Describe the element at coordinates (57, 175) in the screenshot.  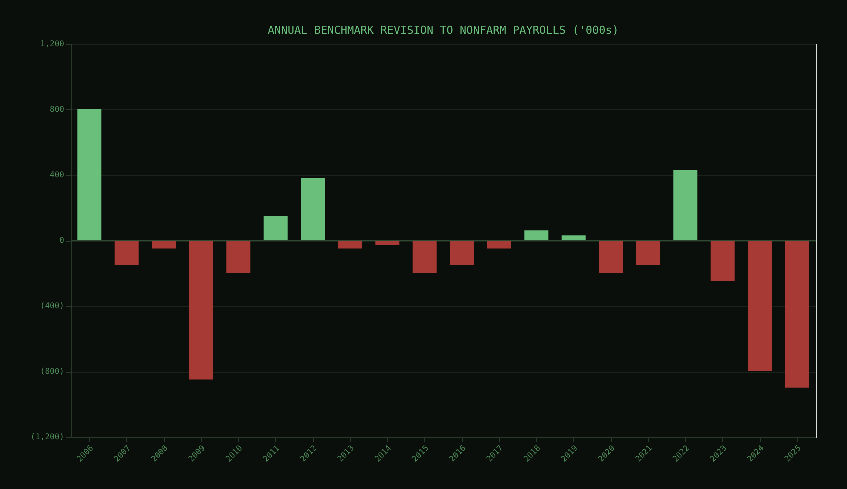
I see `y-tick-label: 400` at that location.